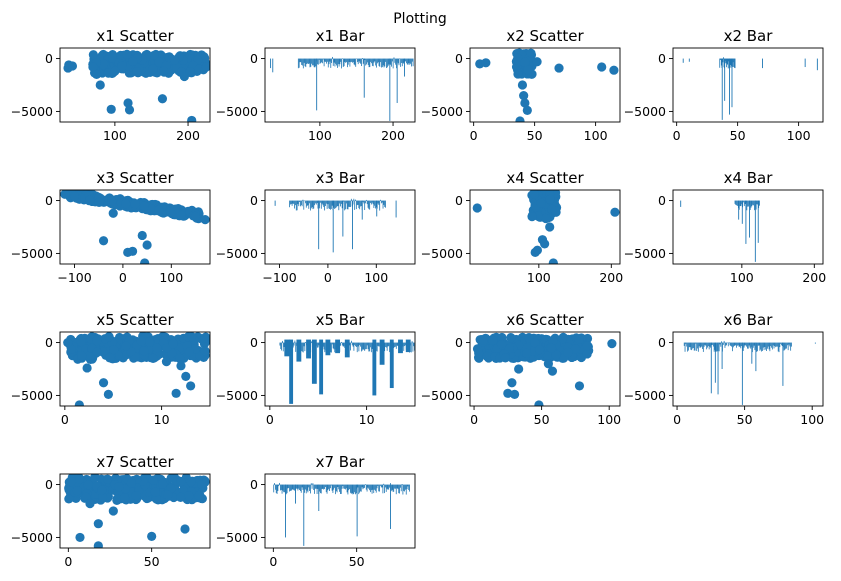 The width and height of the screenshot is (841, 581). What do you see at coordinates (749, 320) in the screenshot?
I see `subplot-title: x6 Bar` at bounding box center [749, 320].